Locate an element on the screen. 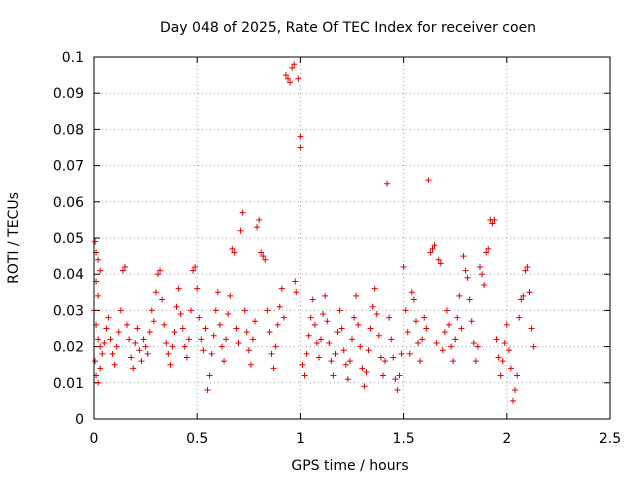 This screenshot has width=640, height=480. y-axis-label: ROTI / TECUs is located at coordinates (14, 238).